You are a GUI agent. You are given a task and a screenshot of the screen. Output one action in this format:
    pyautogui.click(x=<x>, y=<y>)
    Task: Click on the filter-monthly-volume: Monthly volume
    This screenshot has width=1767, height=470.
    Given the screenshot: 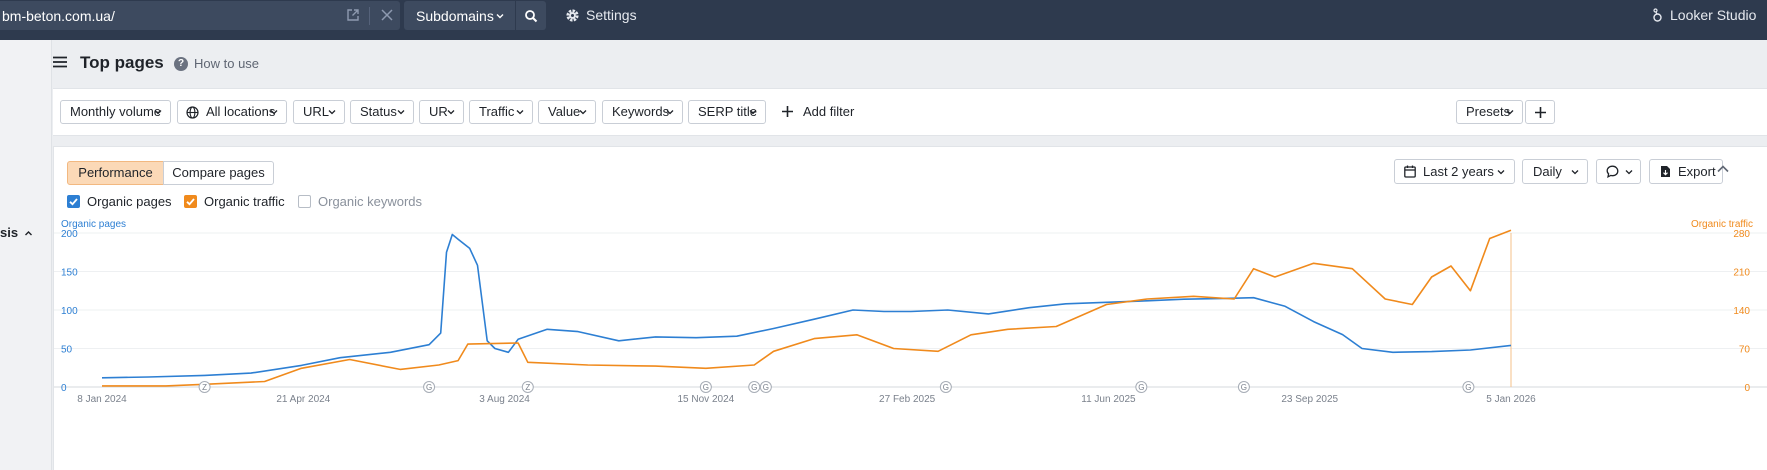 What is the action you would take?
    pyautogui.click(x=115, y=112)
    